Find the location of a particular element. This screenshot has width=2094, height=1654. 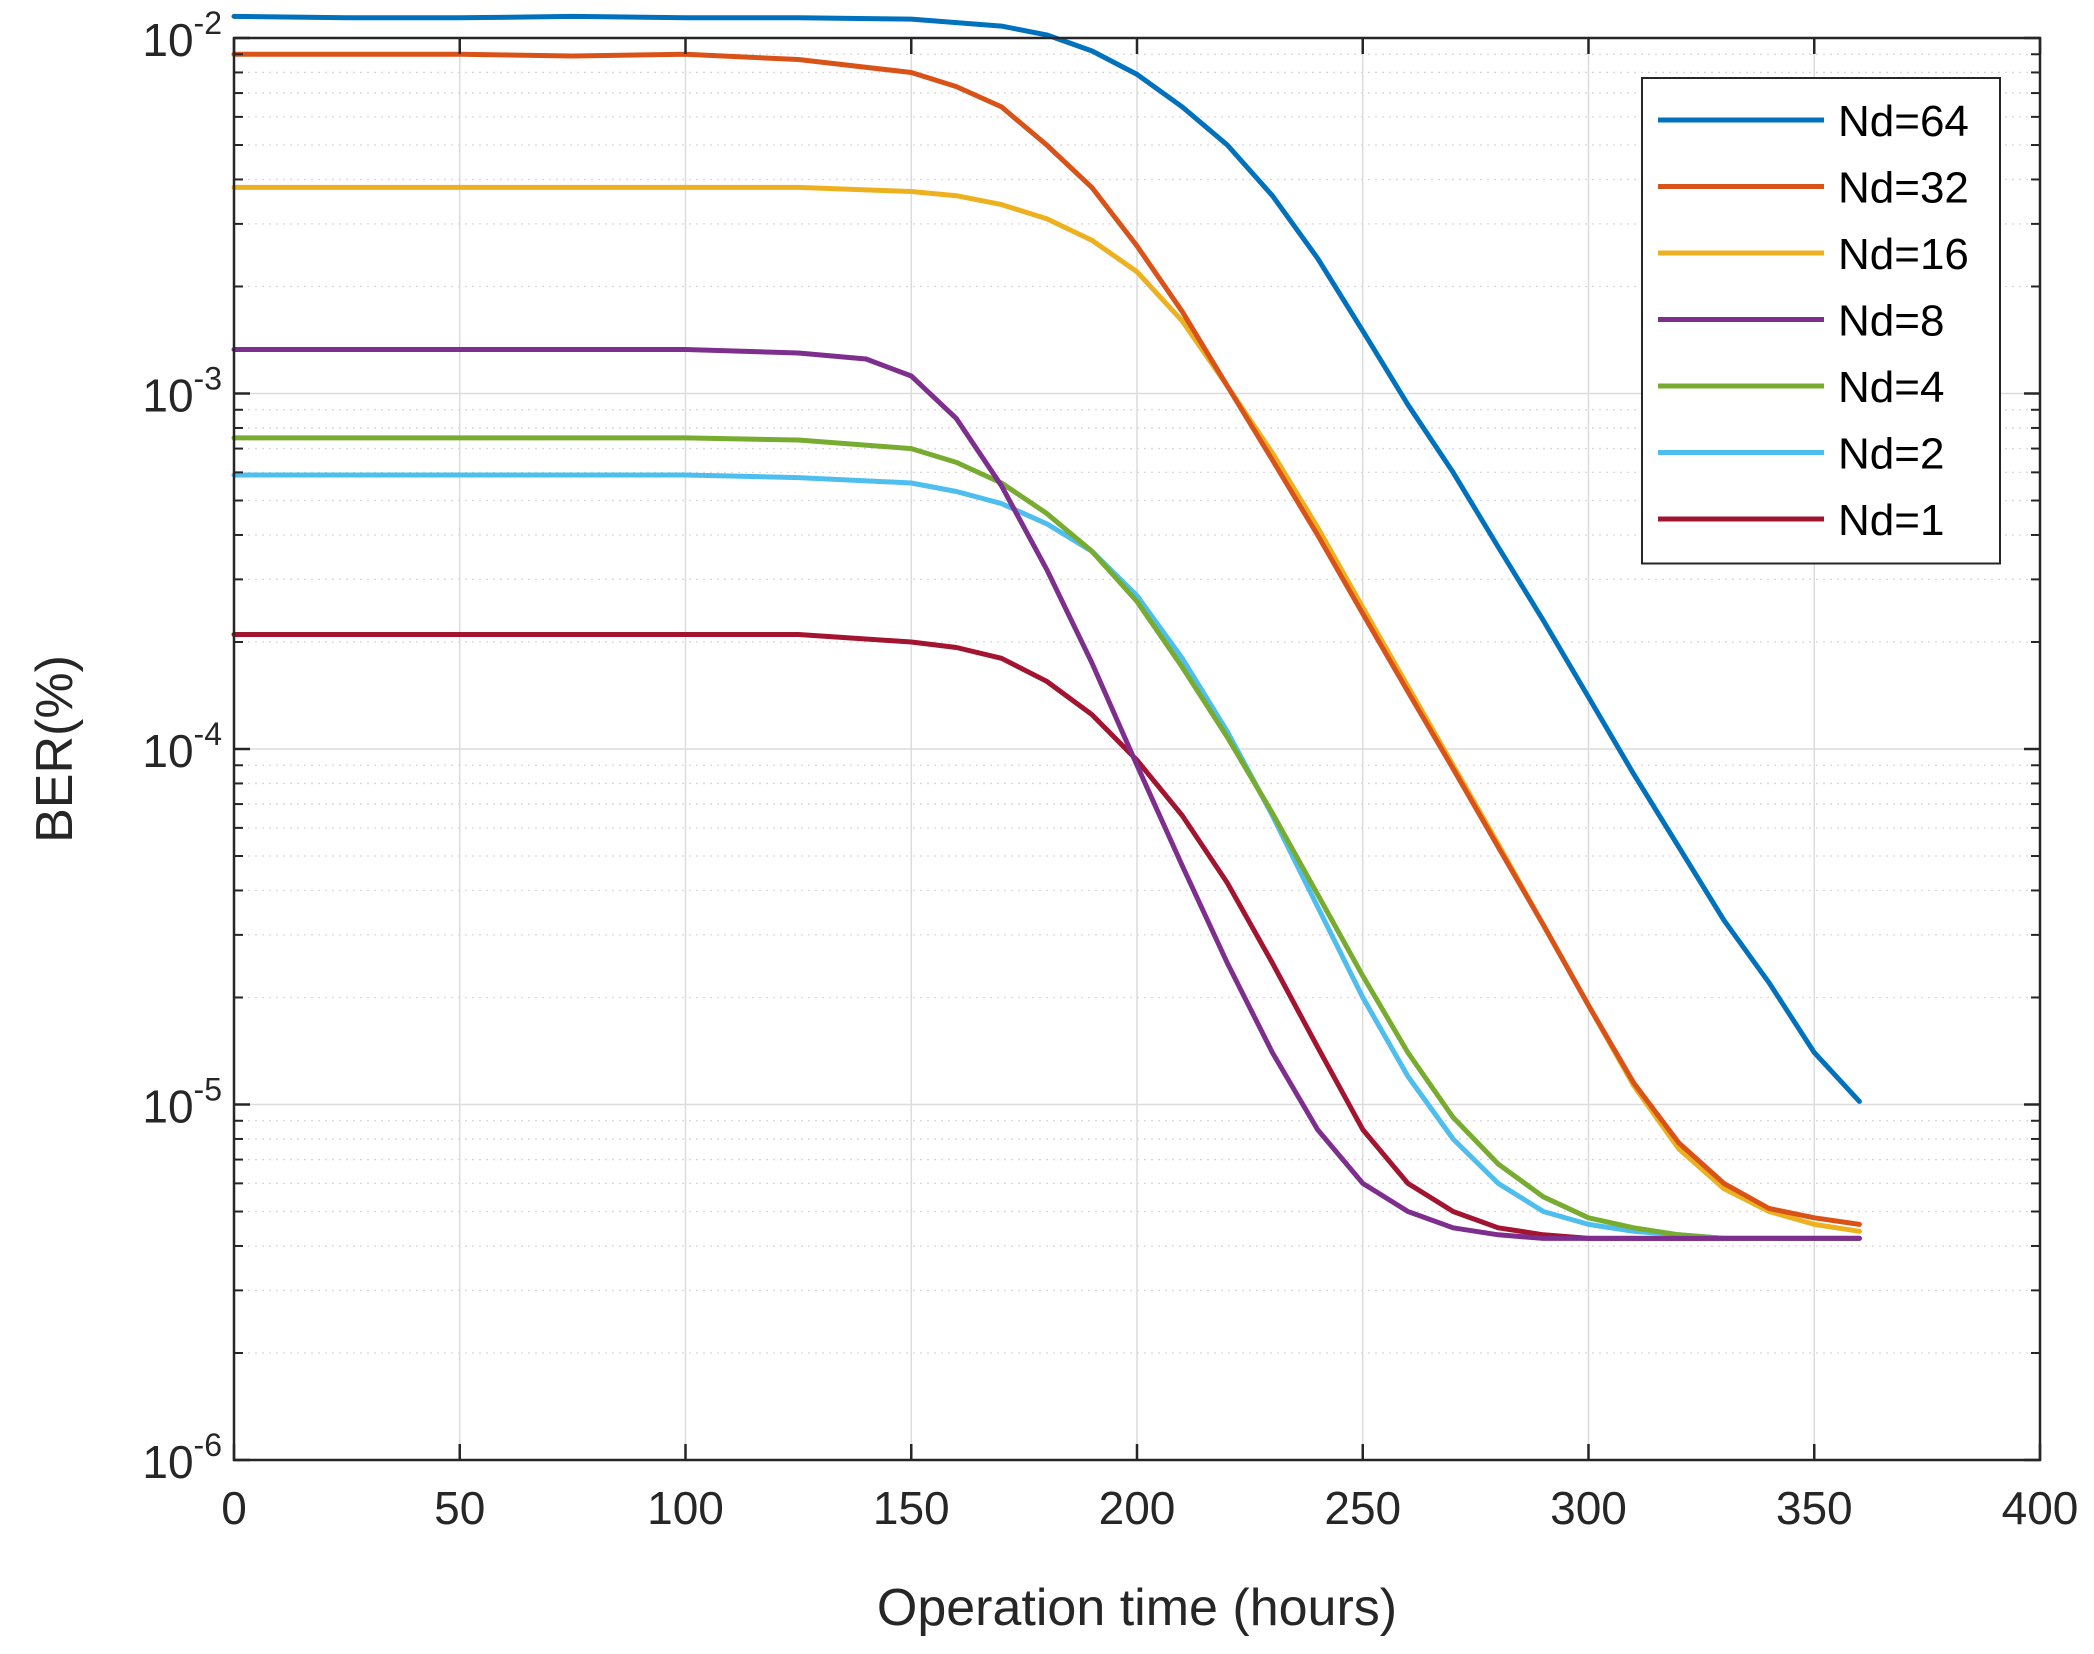

legend-label: Nd=8 is located at coordinates (1891, 321).